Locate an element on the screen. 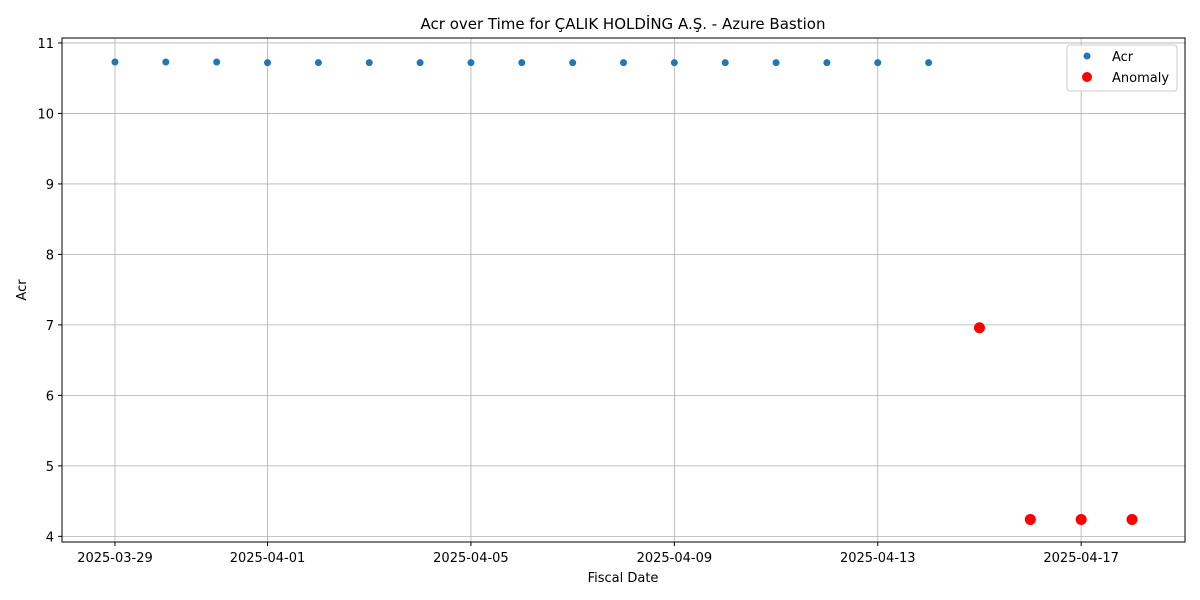  y-tick-label: 5 is located at coordinates (50, 467).